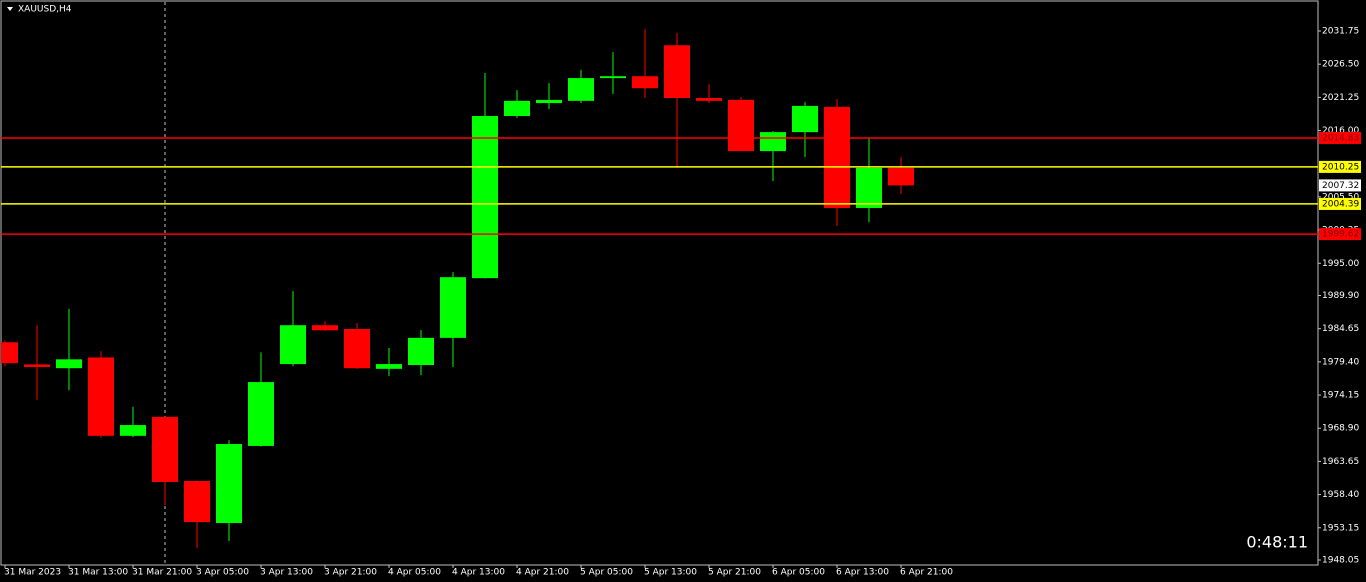 The height and width of the screenshot is (582, 1366). Describe the element at coordinates (414, 573) in the screenshot. I see `x-tick-label: 4 Apr 05:00` at that location.